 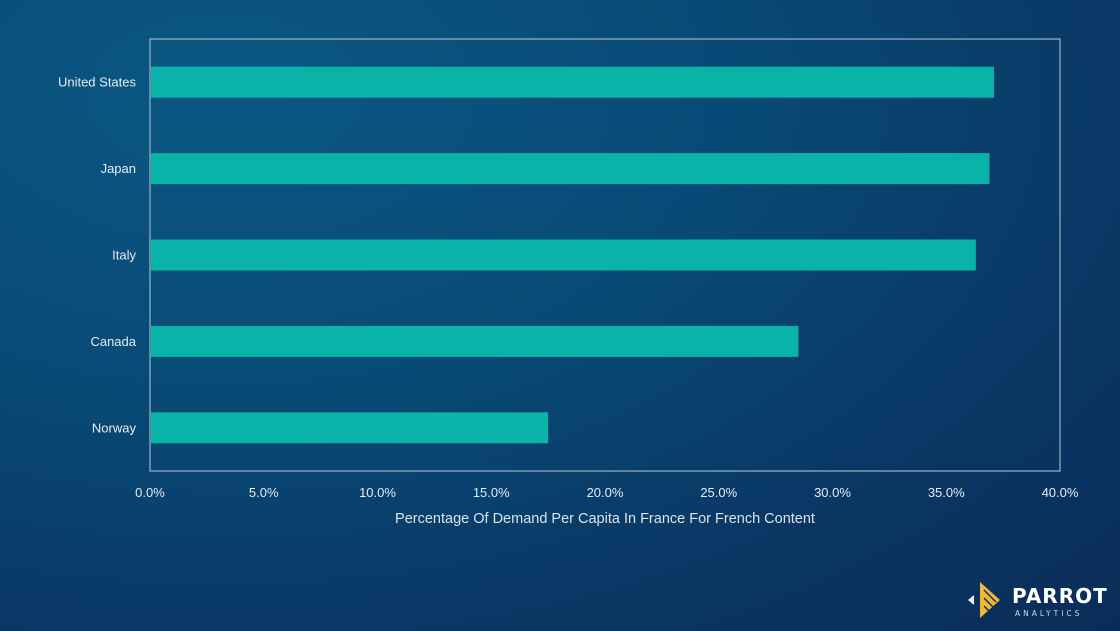 I want to click on x-tick-label: 35.0%, so click(x=946, y=492).